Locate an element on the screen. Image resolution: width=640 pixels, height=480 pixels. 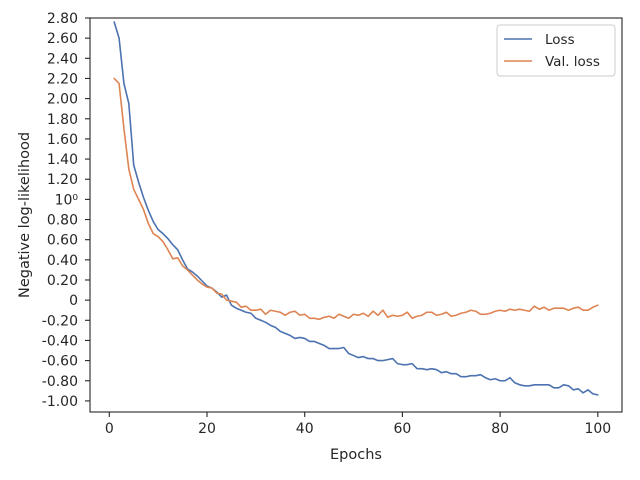
y-tick-label: 0 is located at coordinates (73, 301).